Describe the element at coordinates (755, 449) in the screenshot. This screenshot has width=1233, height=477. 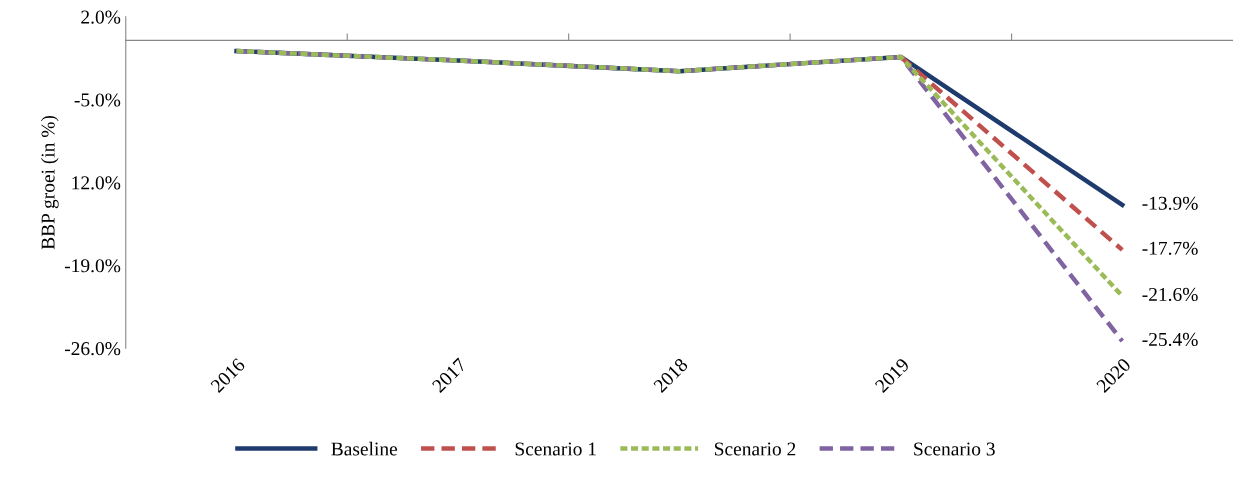
I see `legend-label: Scenario 2` at that location.